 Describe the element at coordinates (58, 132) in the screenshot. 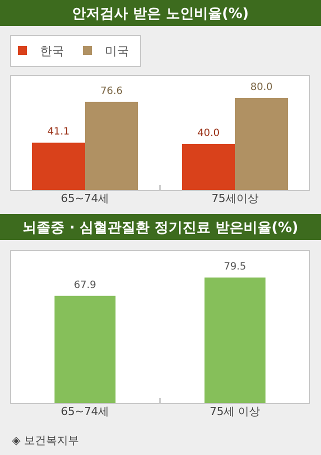

I see `data-label: 41.1` at that location.